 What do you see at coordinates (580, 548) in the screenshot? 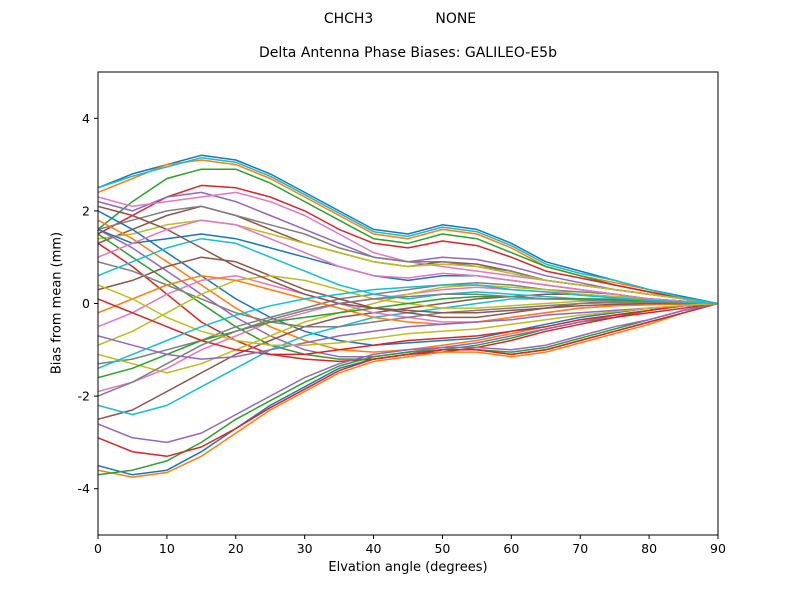
I see `x-tick-label: 70` at bounding box center [580, 548].